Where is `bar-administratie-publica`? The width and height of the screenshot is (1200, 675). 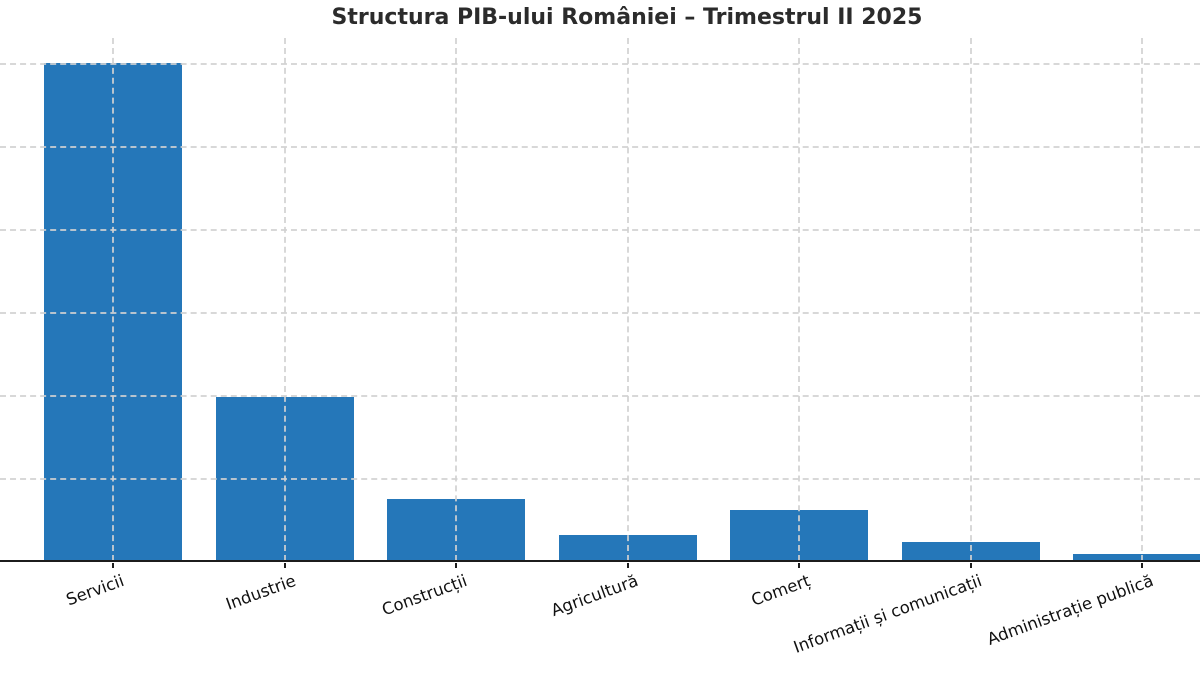 bar-administratie-publica is located at coordinates (1136, 557).